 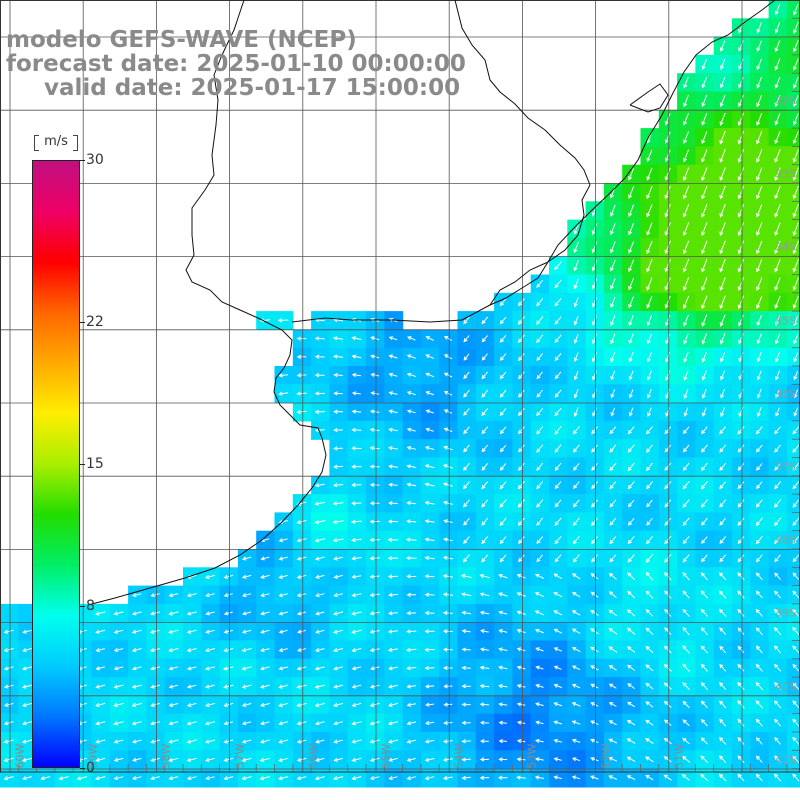 What do you see at coordinates (785, 687) in the screenshot?
I see `latitude-label: 40S` at bounding box center [785, 687].